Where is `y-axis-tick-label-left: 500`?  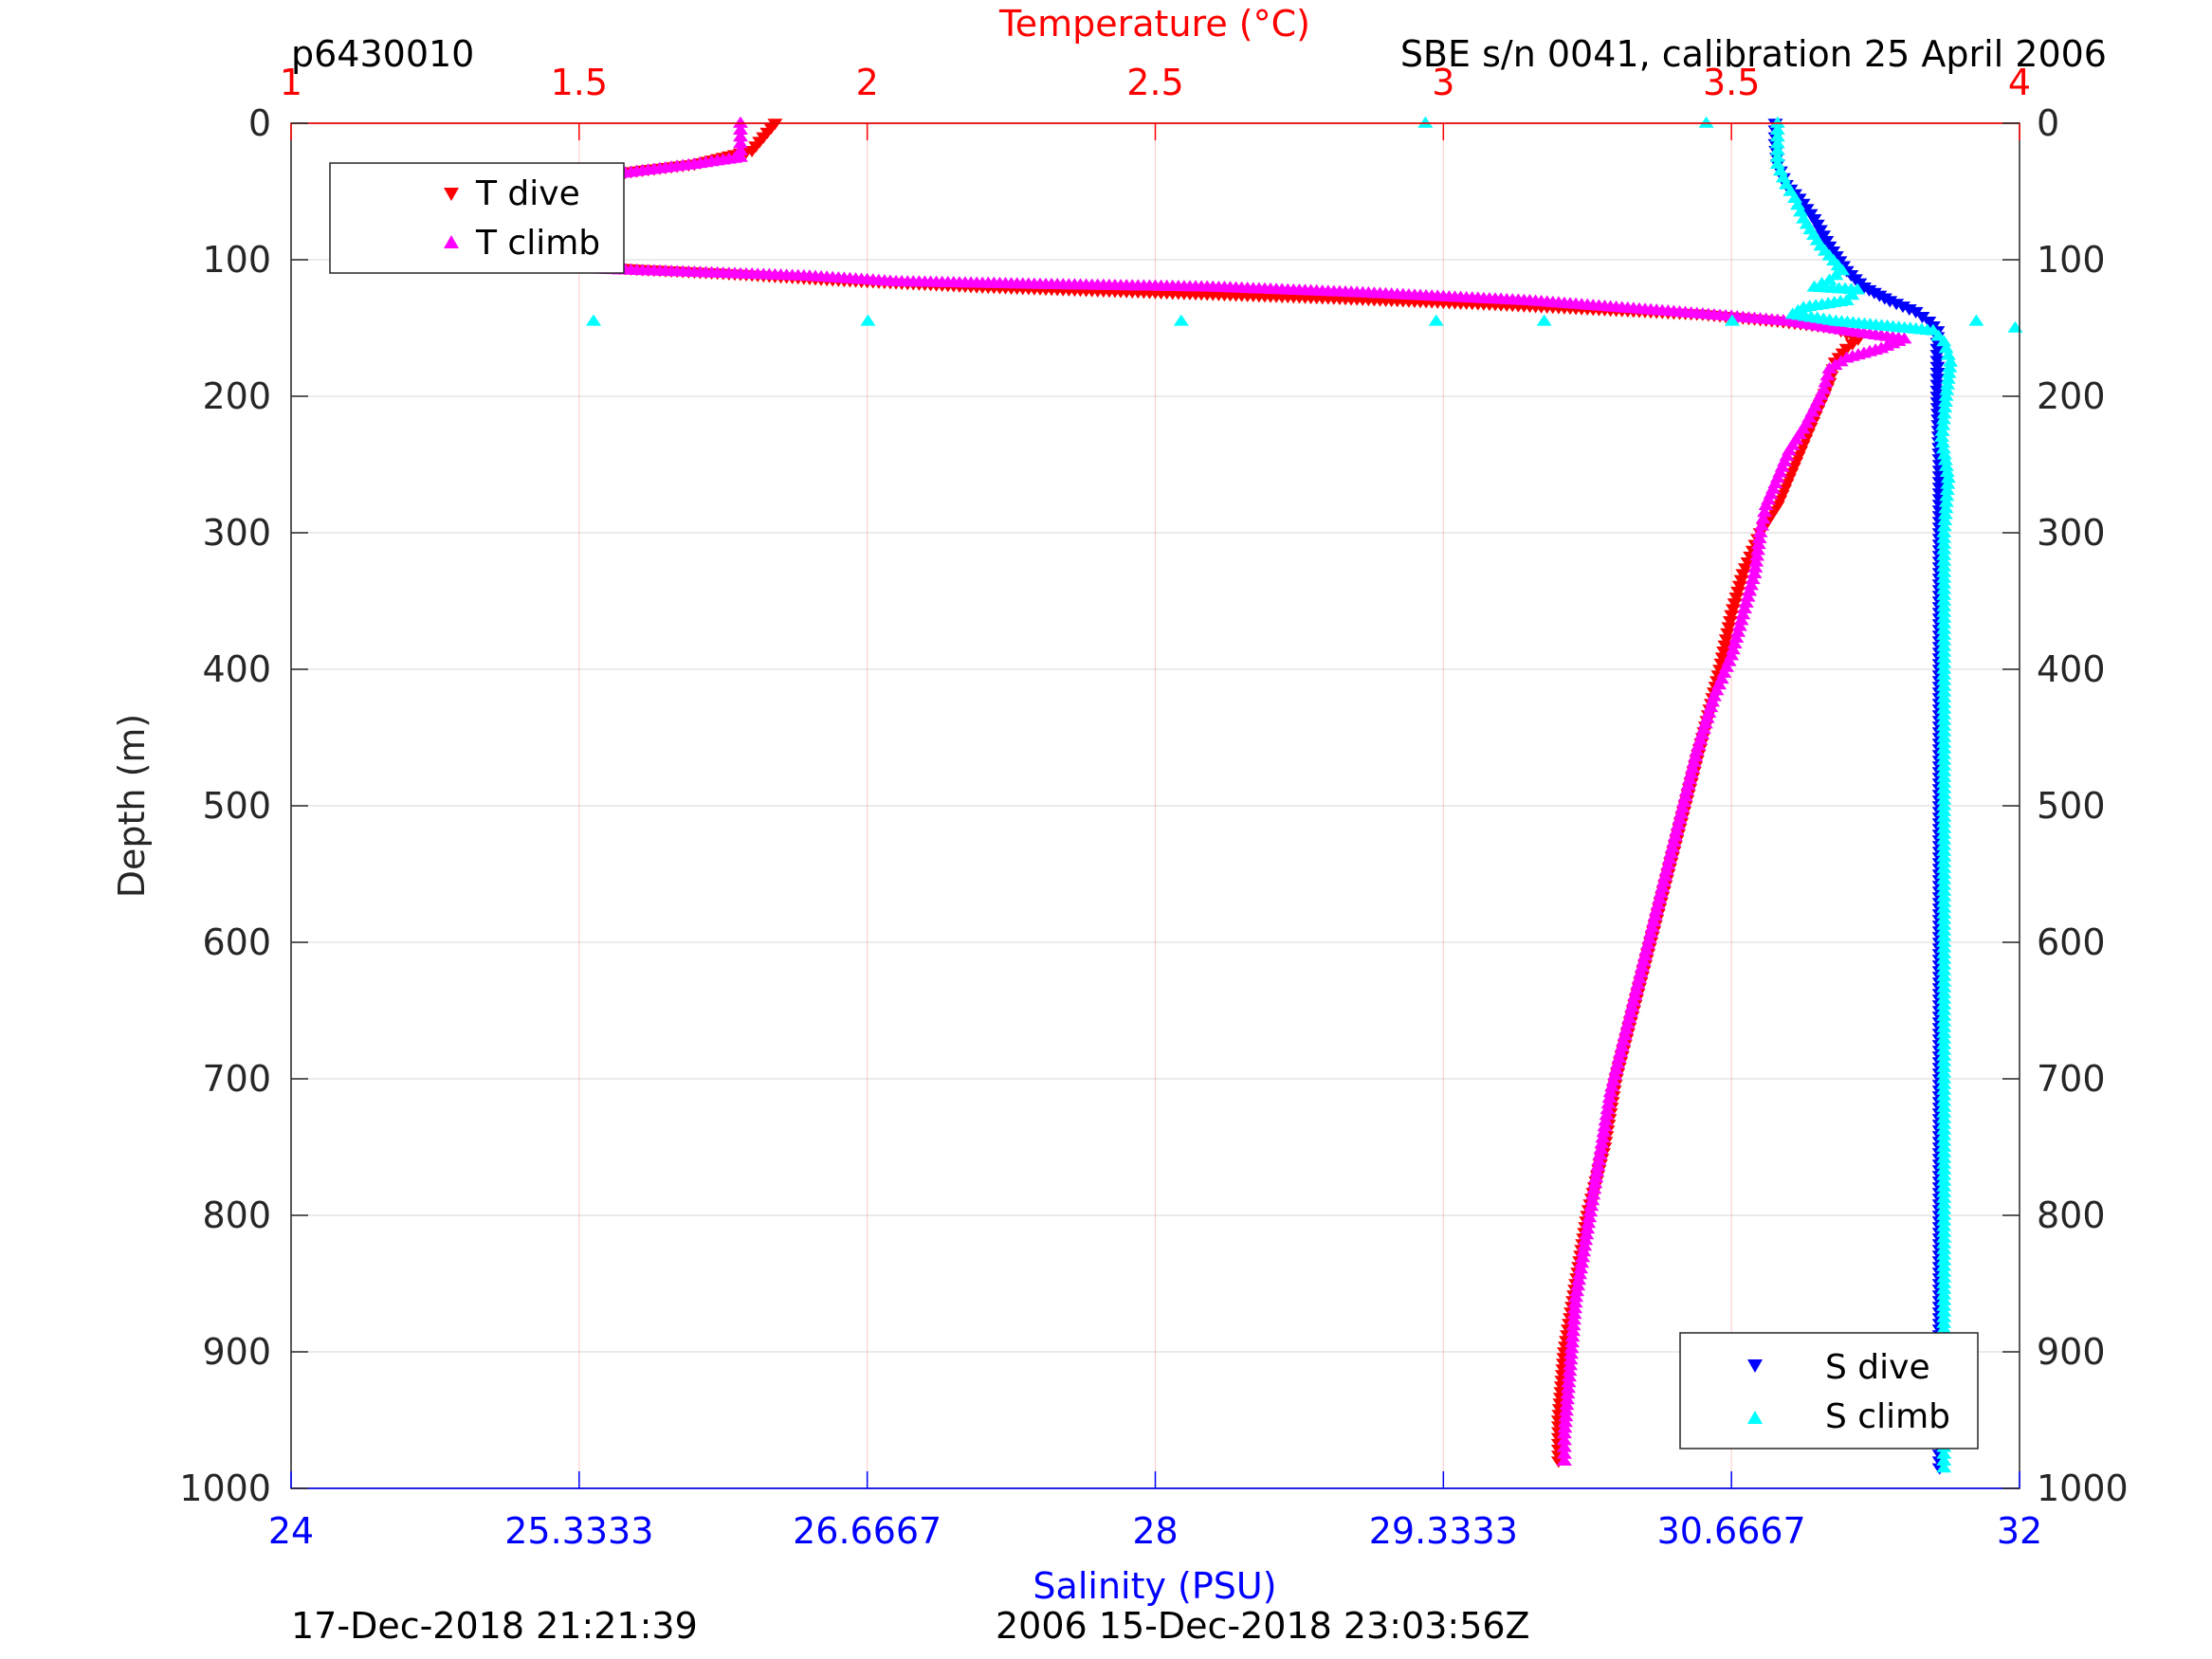 y-axis-tick-label-left: 500 is located at coordinates (236, 806).